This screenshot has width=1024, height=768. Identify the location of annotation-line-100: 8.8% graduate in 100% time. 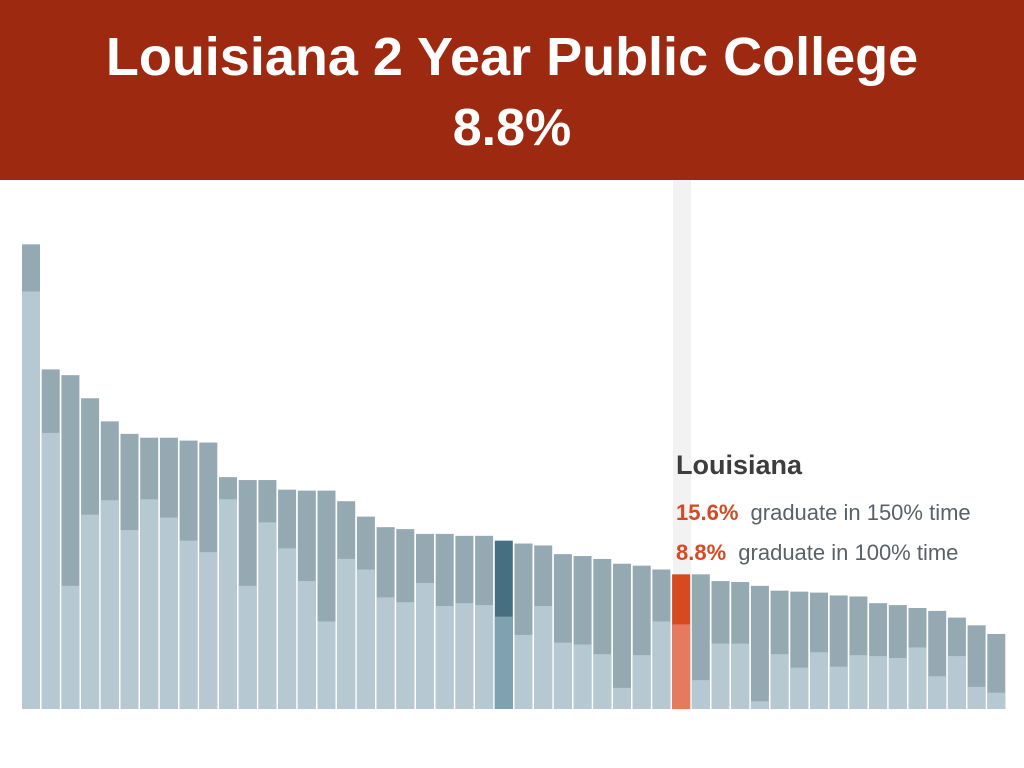
(817, 552).